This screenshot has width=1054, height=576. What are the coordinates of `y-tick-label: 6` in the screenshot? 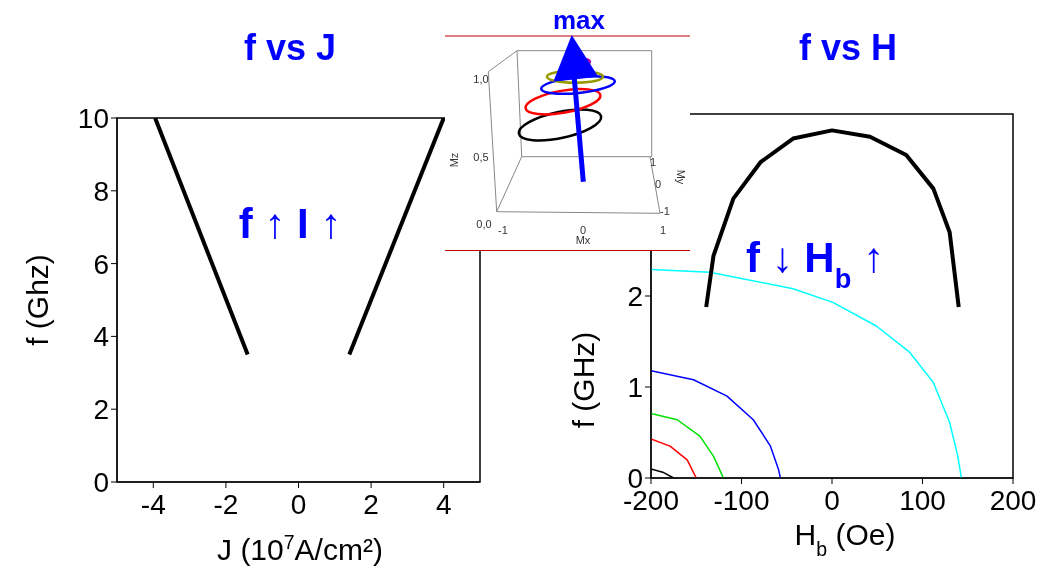 It's located at (101, 264).